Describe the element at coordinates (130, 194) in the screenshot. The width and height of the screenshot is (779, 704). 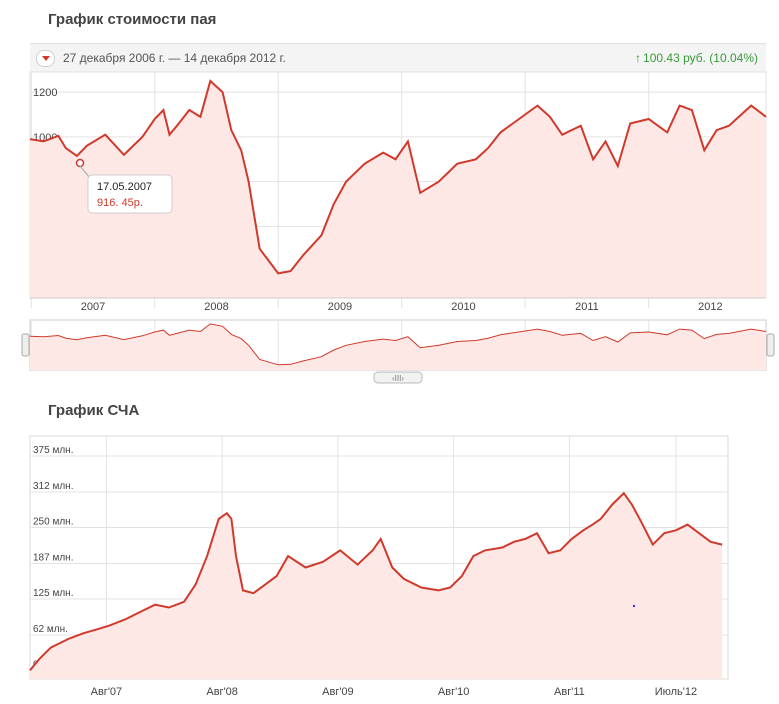
I see `tooltip-box` at that location.